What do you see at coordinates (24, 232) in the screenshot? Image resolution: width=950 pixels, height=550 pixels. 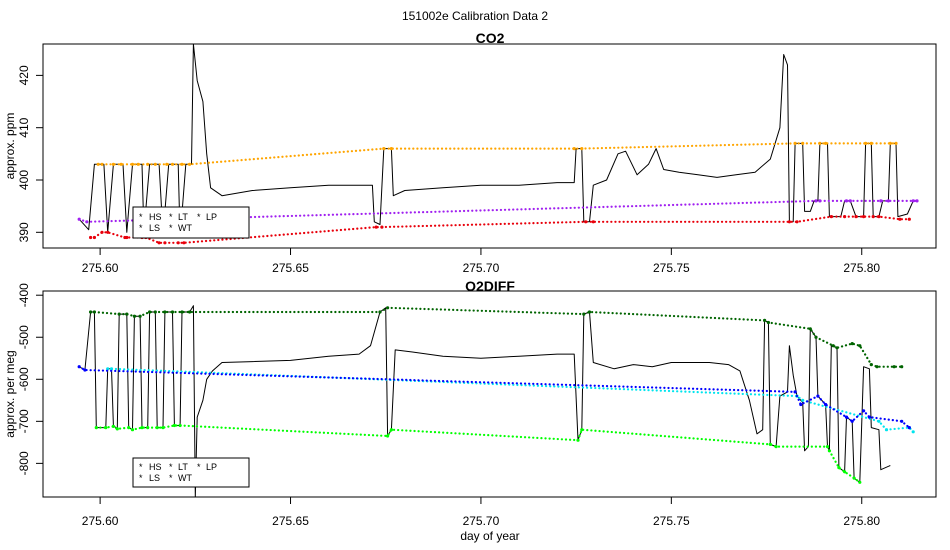 I see `co2-y-tick-label: 390` at bounding box center [24, 232].